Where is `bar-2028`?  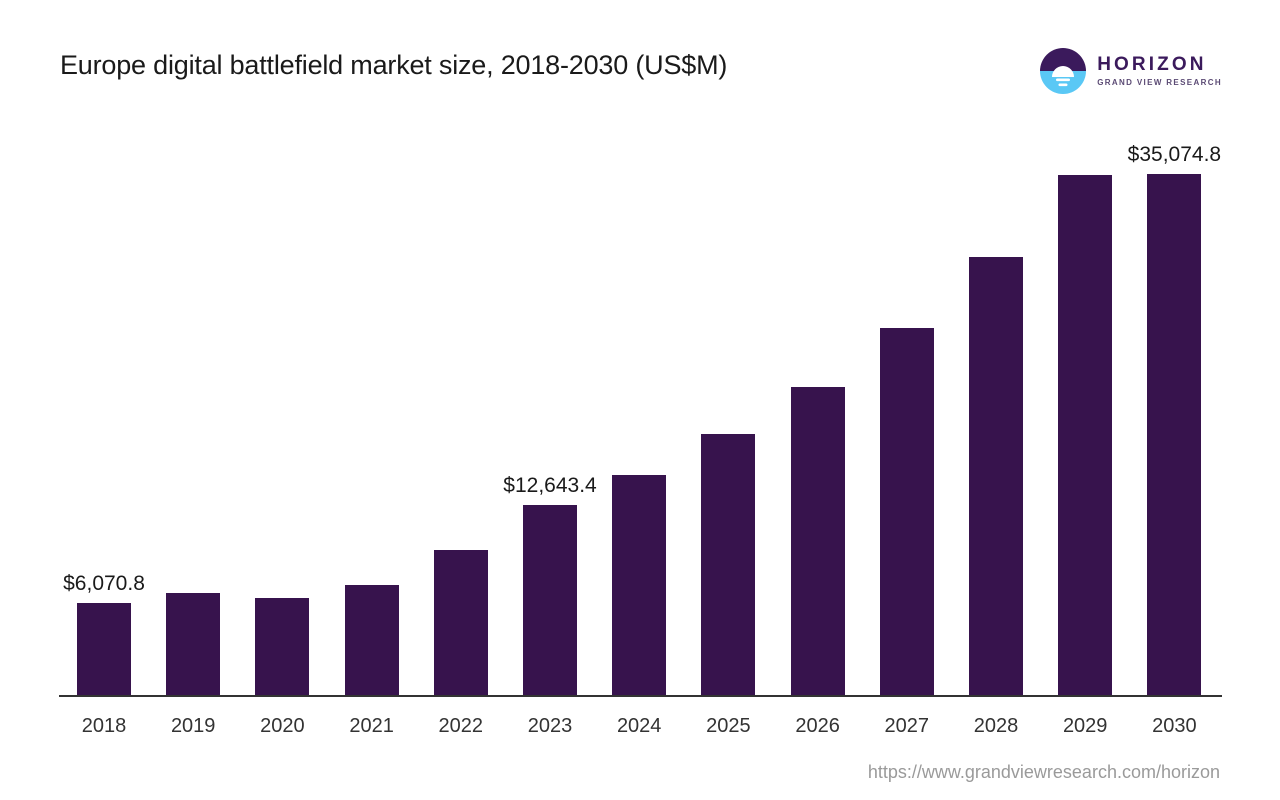 bar-2028 is located at coordinates (996, 476).